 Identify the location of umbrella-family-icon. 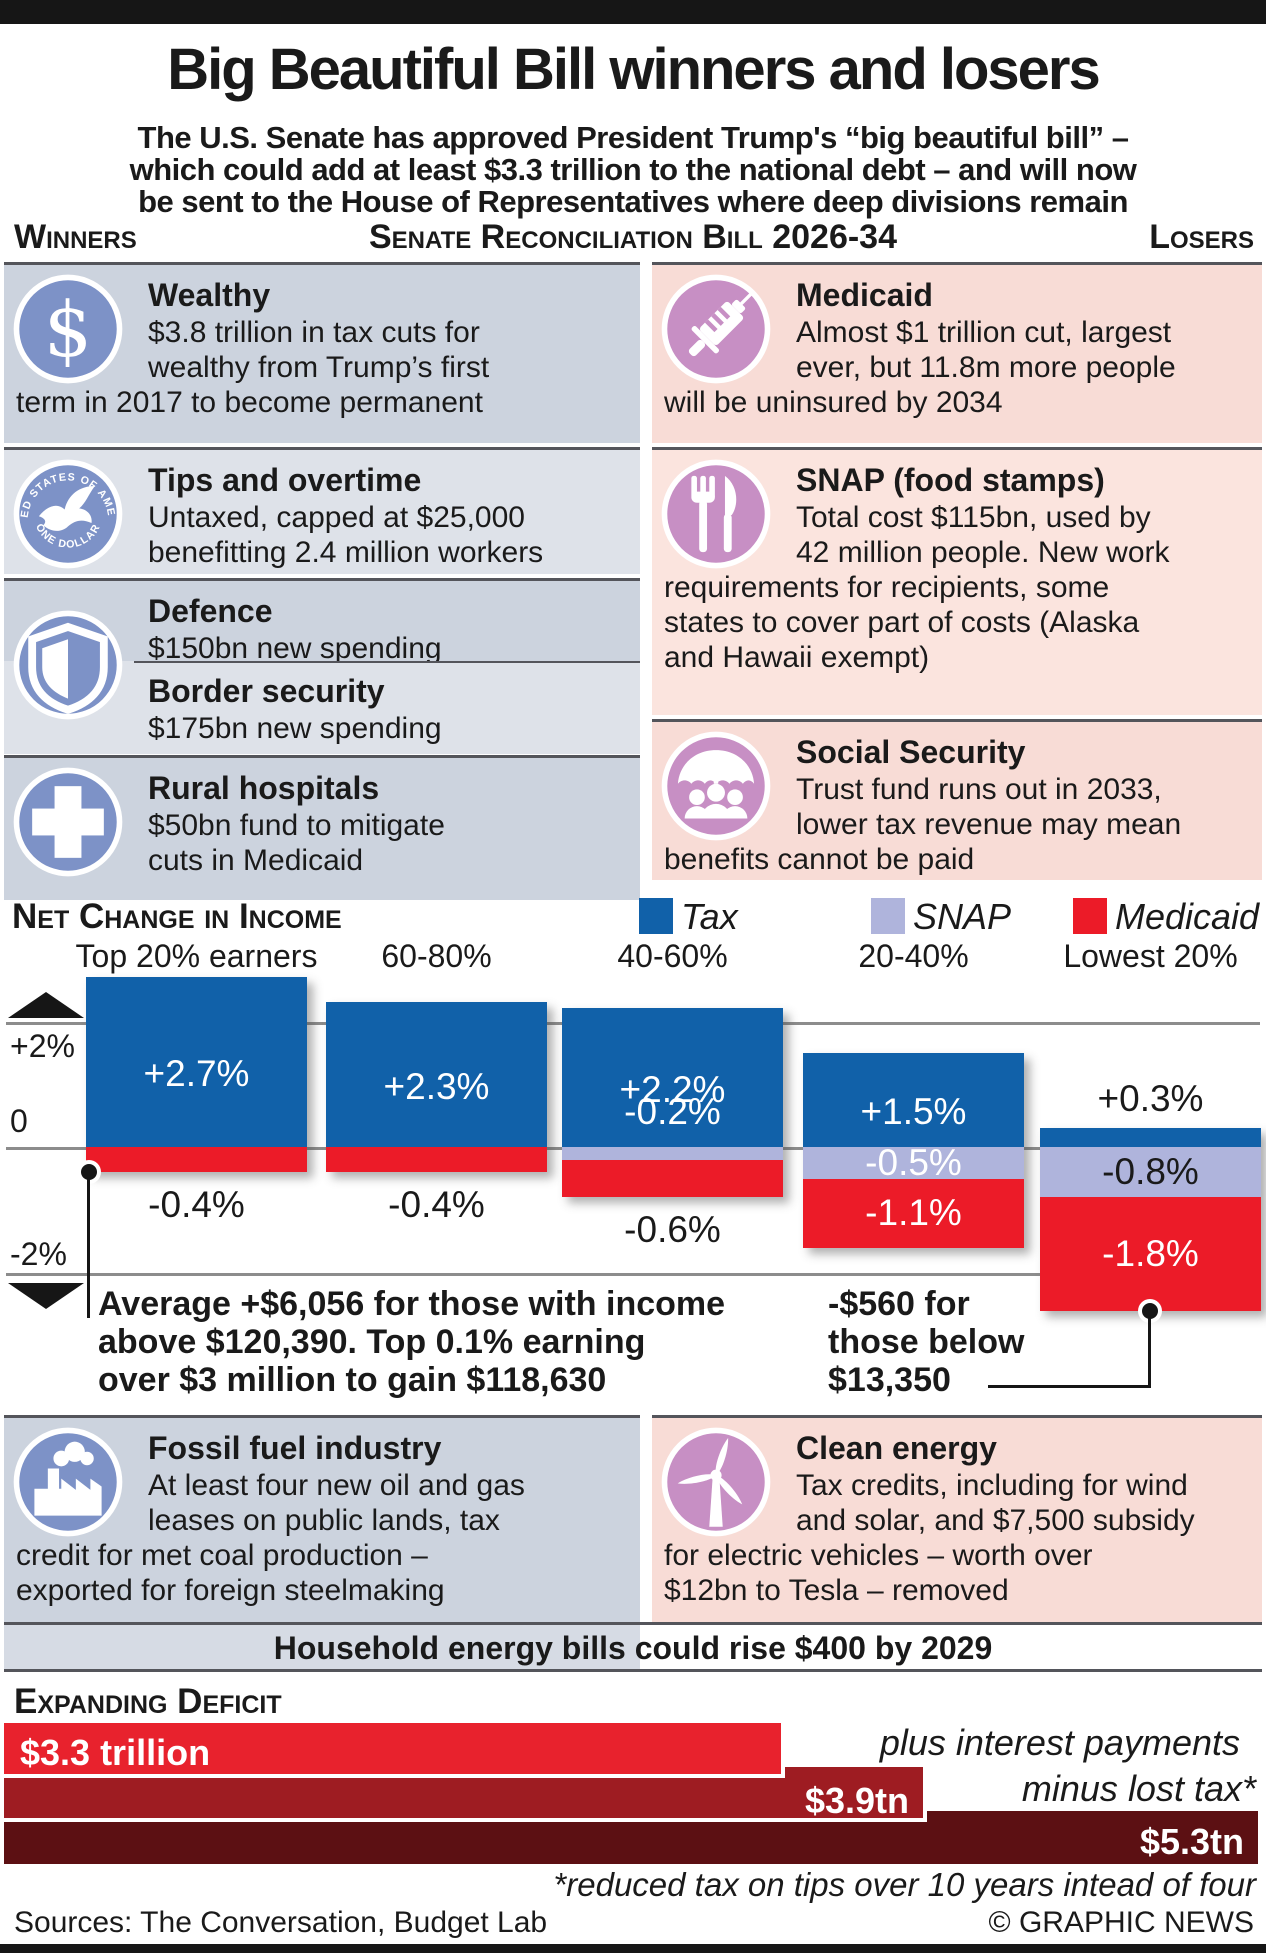
(716, 786).